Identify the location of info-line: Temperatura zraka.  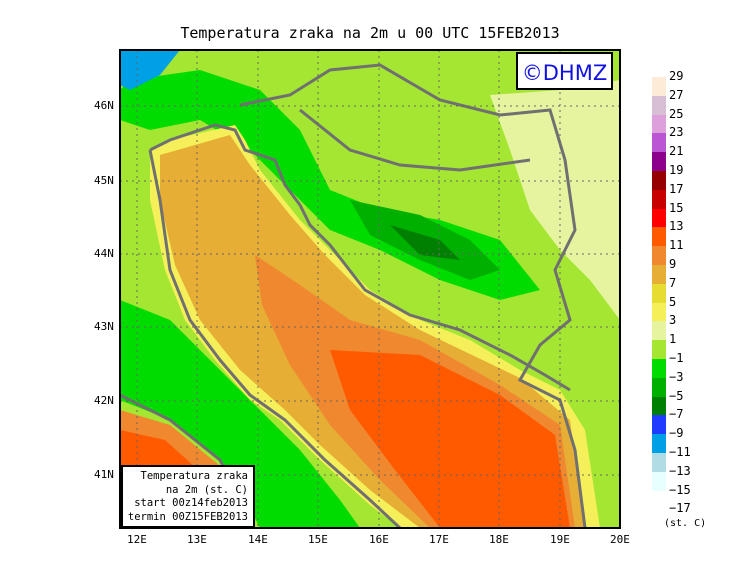
(194, 476).